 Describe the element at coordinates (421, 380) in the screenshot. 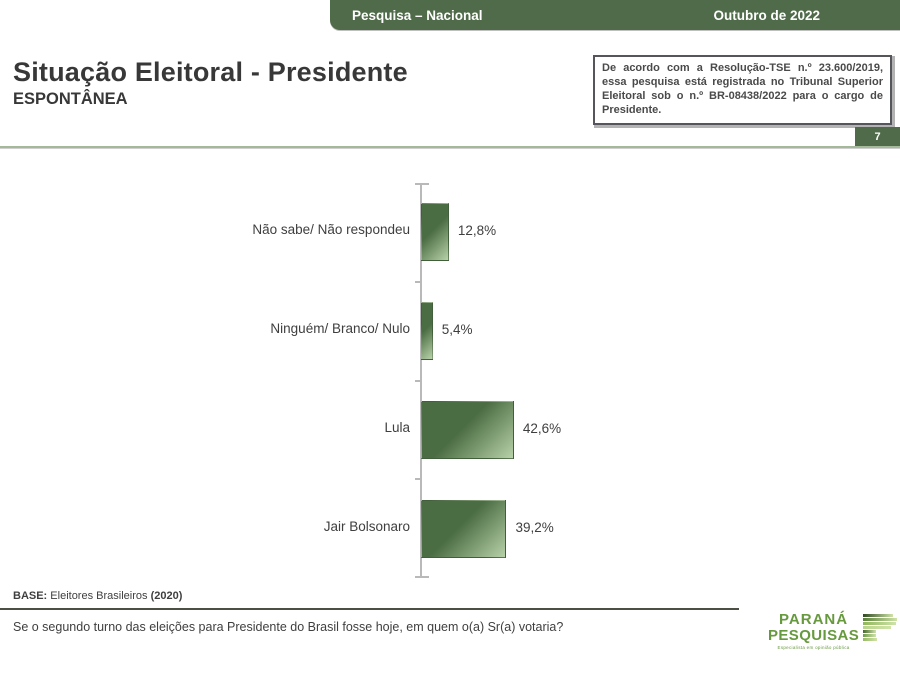

I see `category-axis` at that location.